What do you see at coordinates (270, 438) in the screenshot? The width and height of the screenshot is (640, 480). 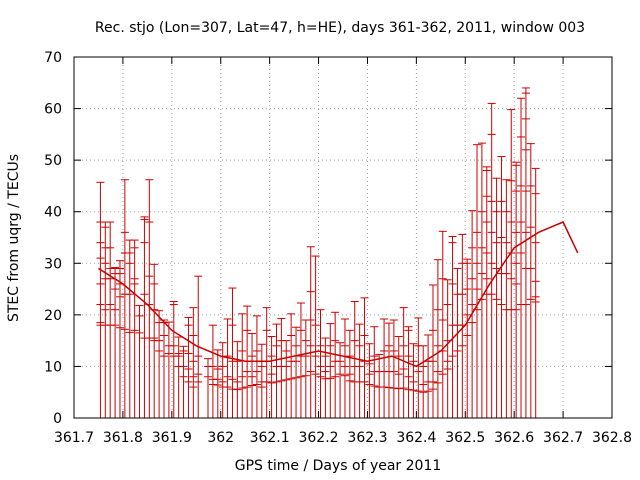 I see `x-tick-label: 362.1` at bounding box center [270, 438].